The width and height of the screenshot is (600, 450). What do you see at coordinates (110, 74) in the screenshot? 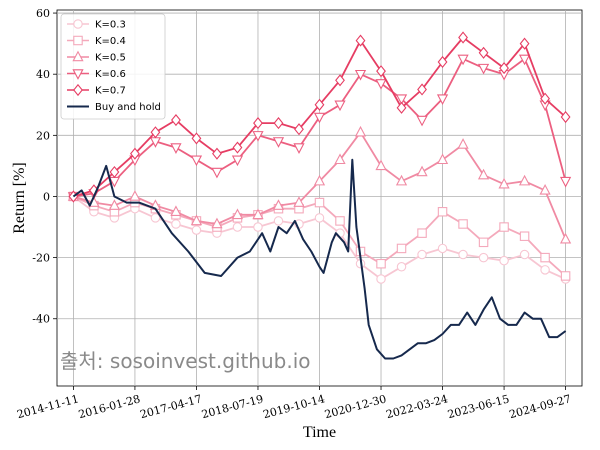
I see `legend-label: K=0.6` at bounding box center [110, 74].